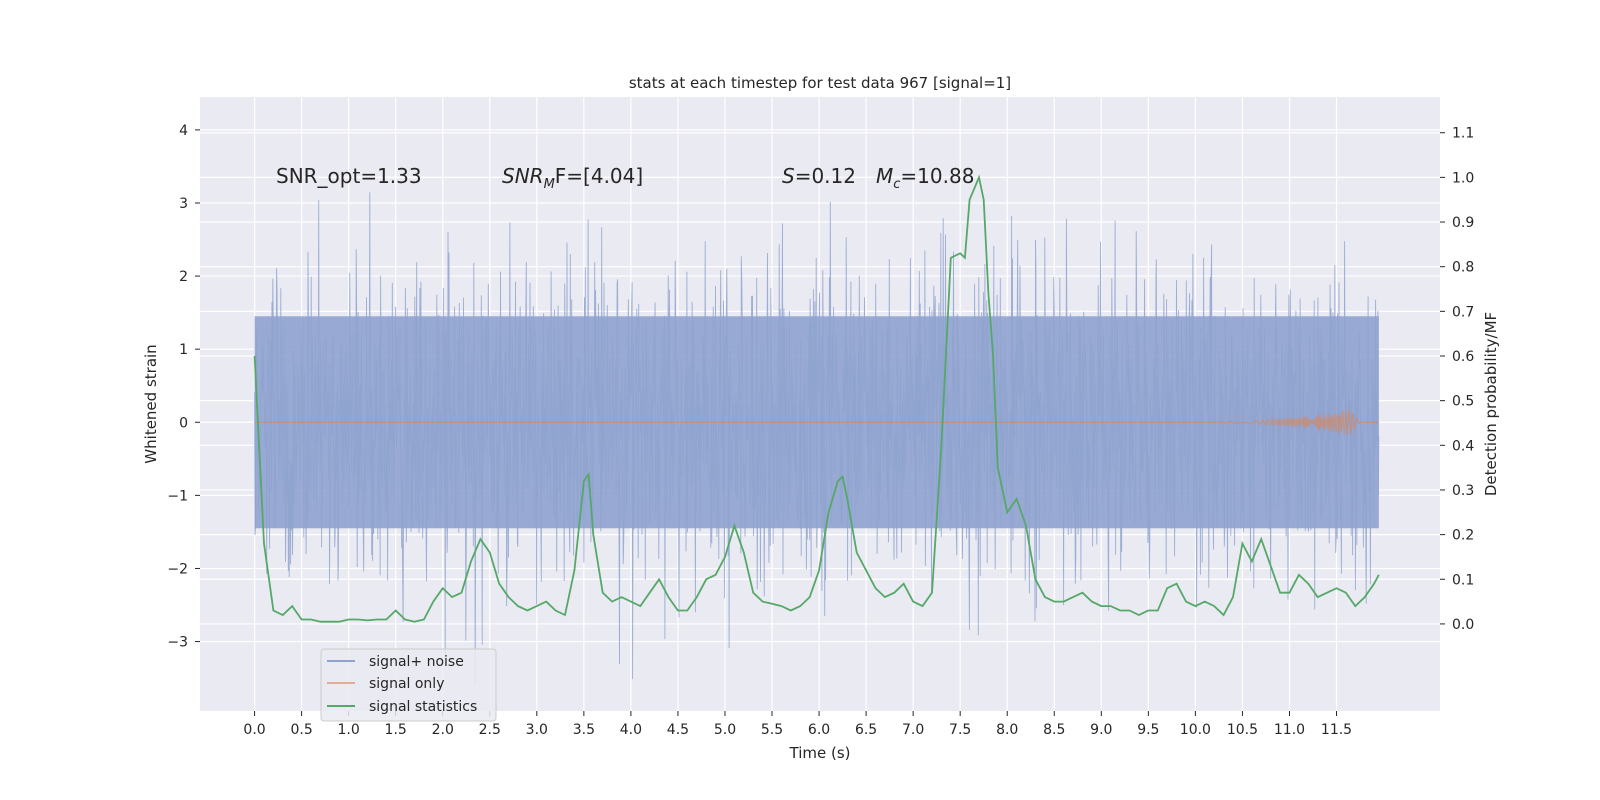  Describe the element at coordinates (1463, 625) in the screenshot. I see `y-tick-label-right: 0.0` at that location.